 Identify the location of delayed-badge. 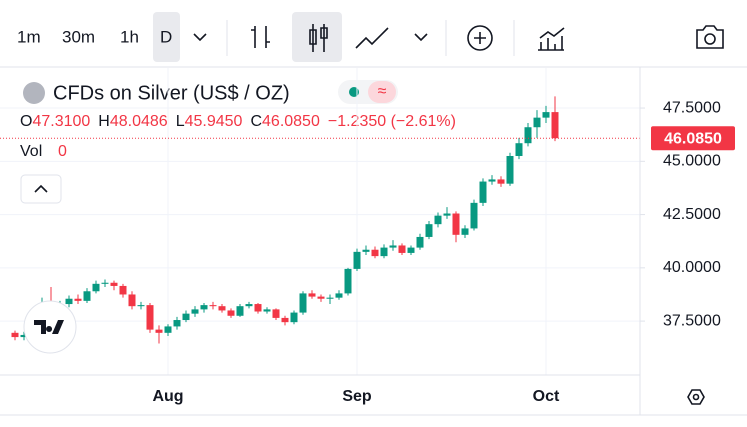
(382, 92).